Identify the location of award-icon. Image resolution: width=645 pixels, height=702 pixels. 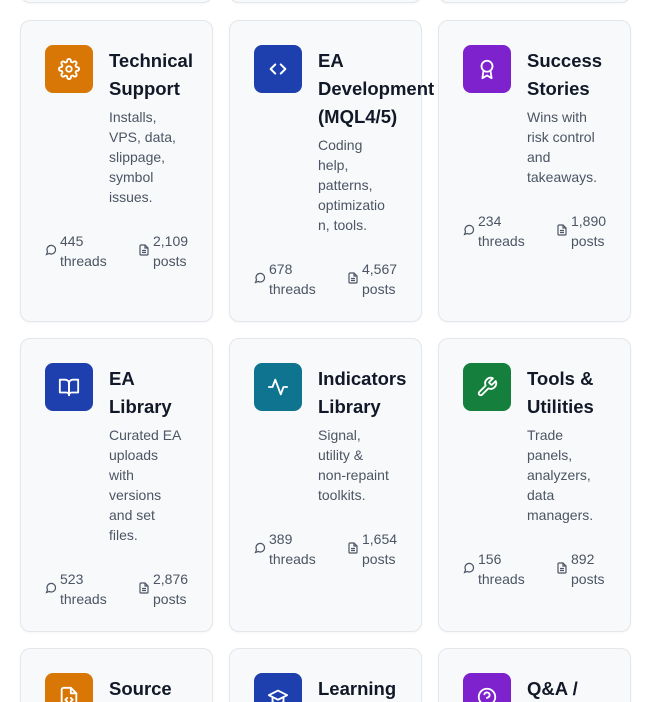
(487, 69).